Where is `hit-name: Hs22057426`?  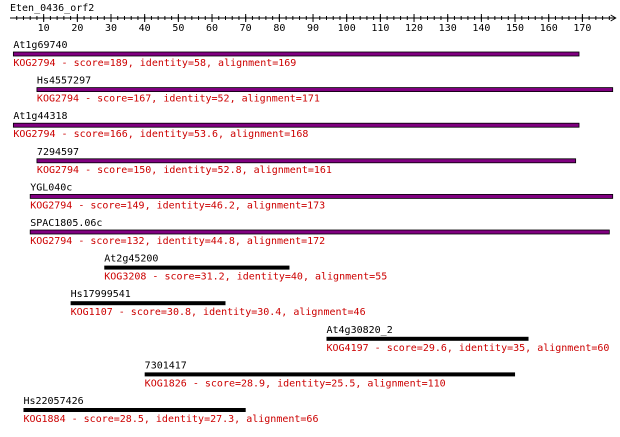
hit-name: Hs22057426 is located at coordinates (53, 401).